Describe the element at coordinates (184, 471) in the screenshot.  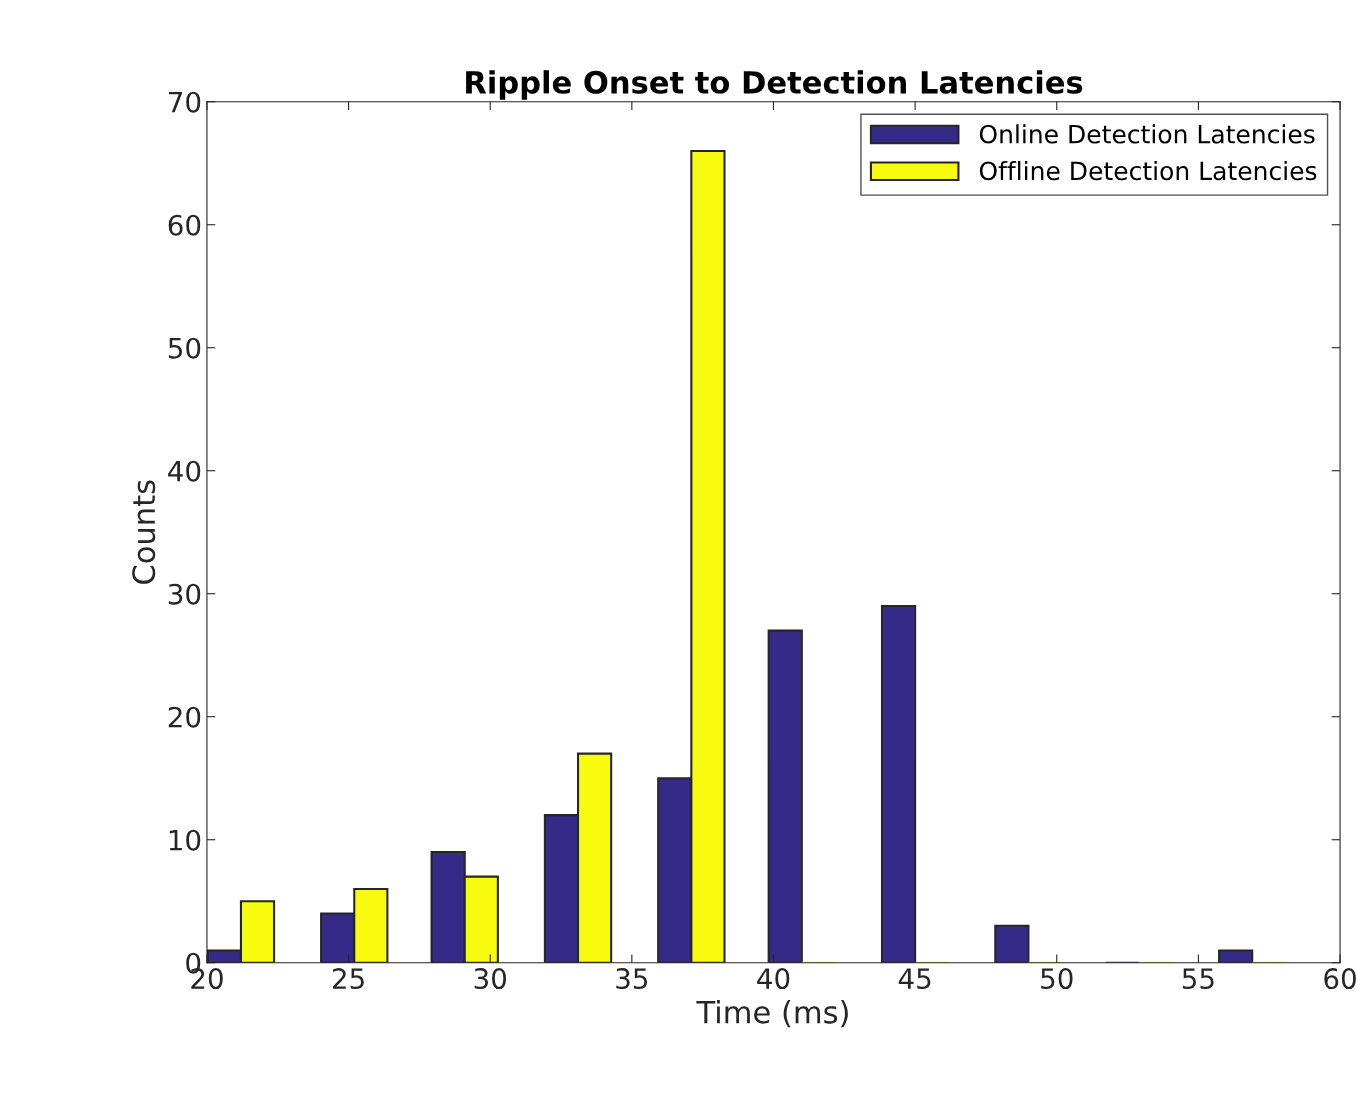
I see `y-tick-label: 40` at that location.